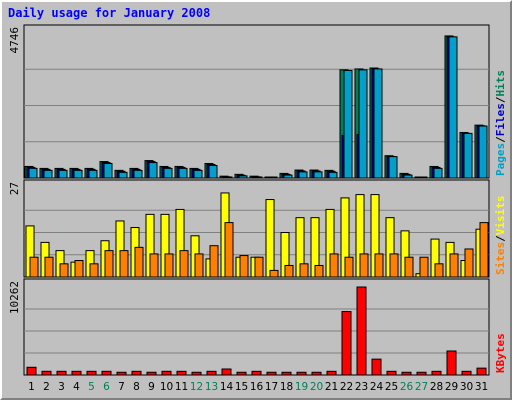 This screenshot has height=400, width=512. What do you see at coordinates (14, 188) in the screenshot?
I see `panel-visits-ymax-label: 27` at bounding box center [14, 188].